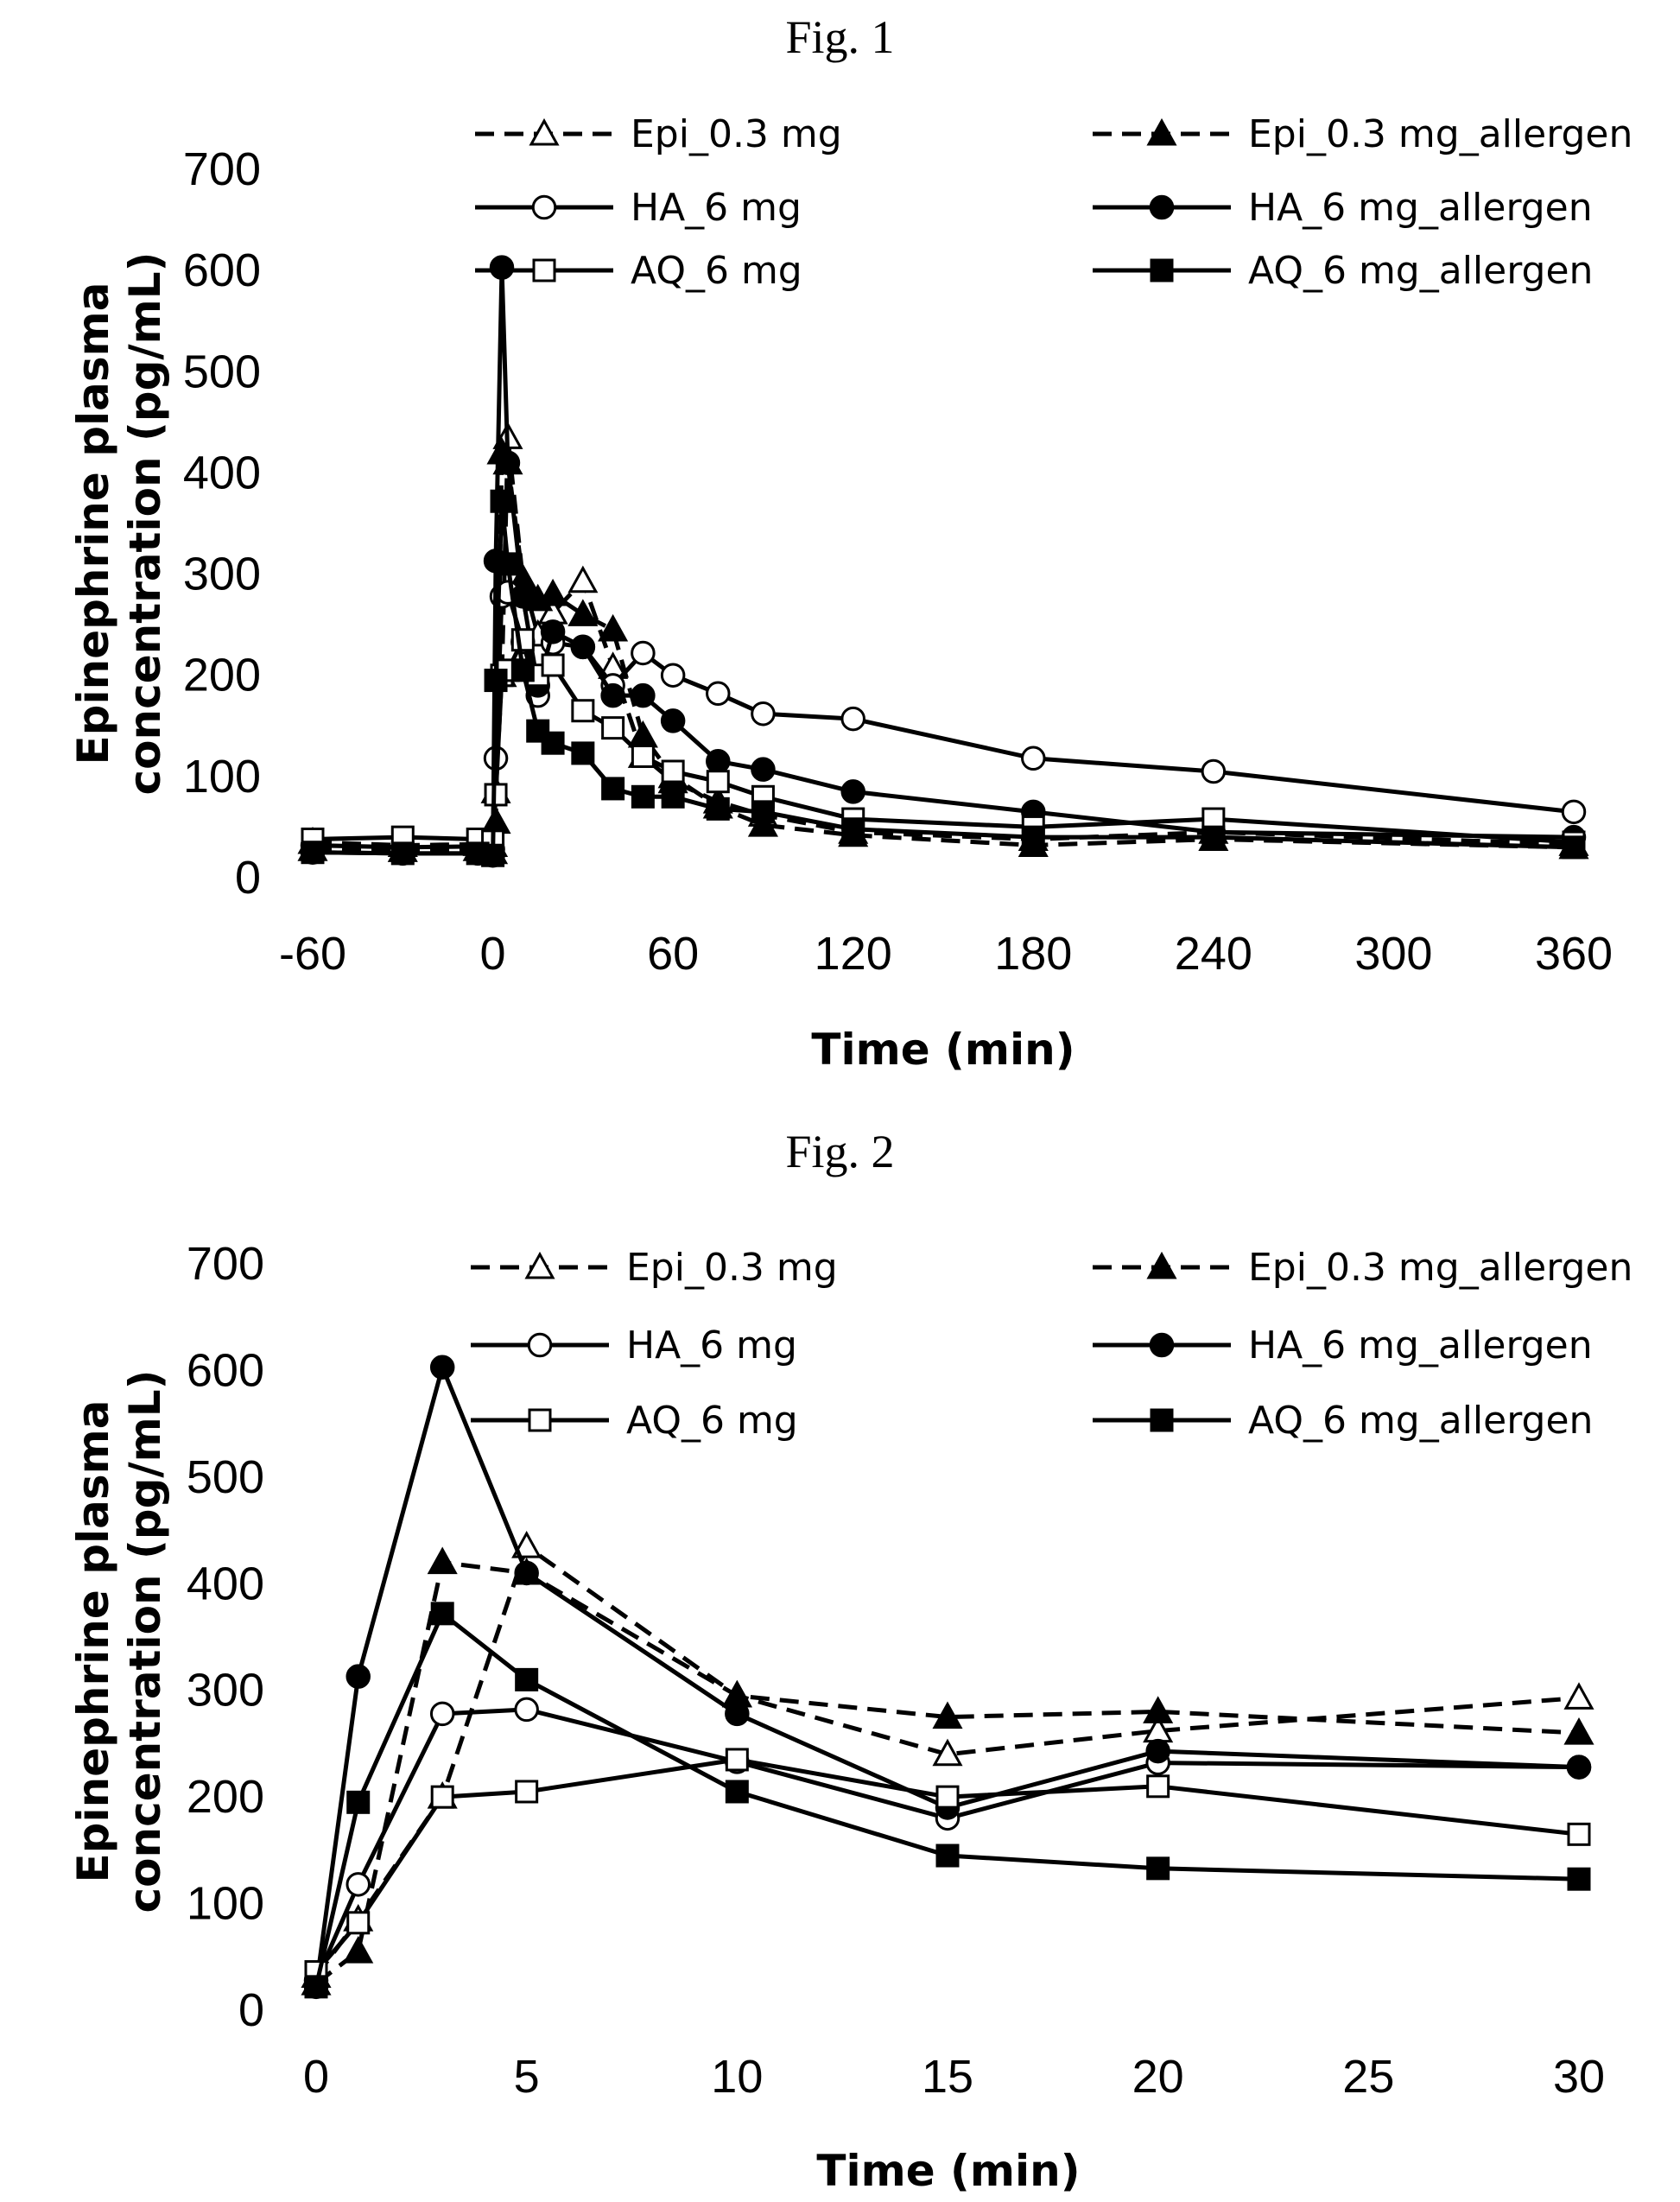 This screenshot has width=1680, height=2202. What do you see at coordinates (737, 2077) in the screenshot?
I see `x-tick-label: 10` at bounding box center [737, 2077].